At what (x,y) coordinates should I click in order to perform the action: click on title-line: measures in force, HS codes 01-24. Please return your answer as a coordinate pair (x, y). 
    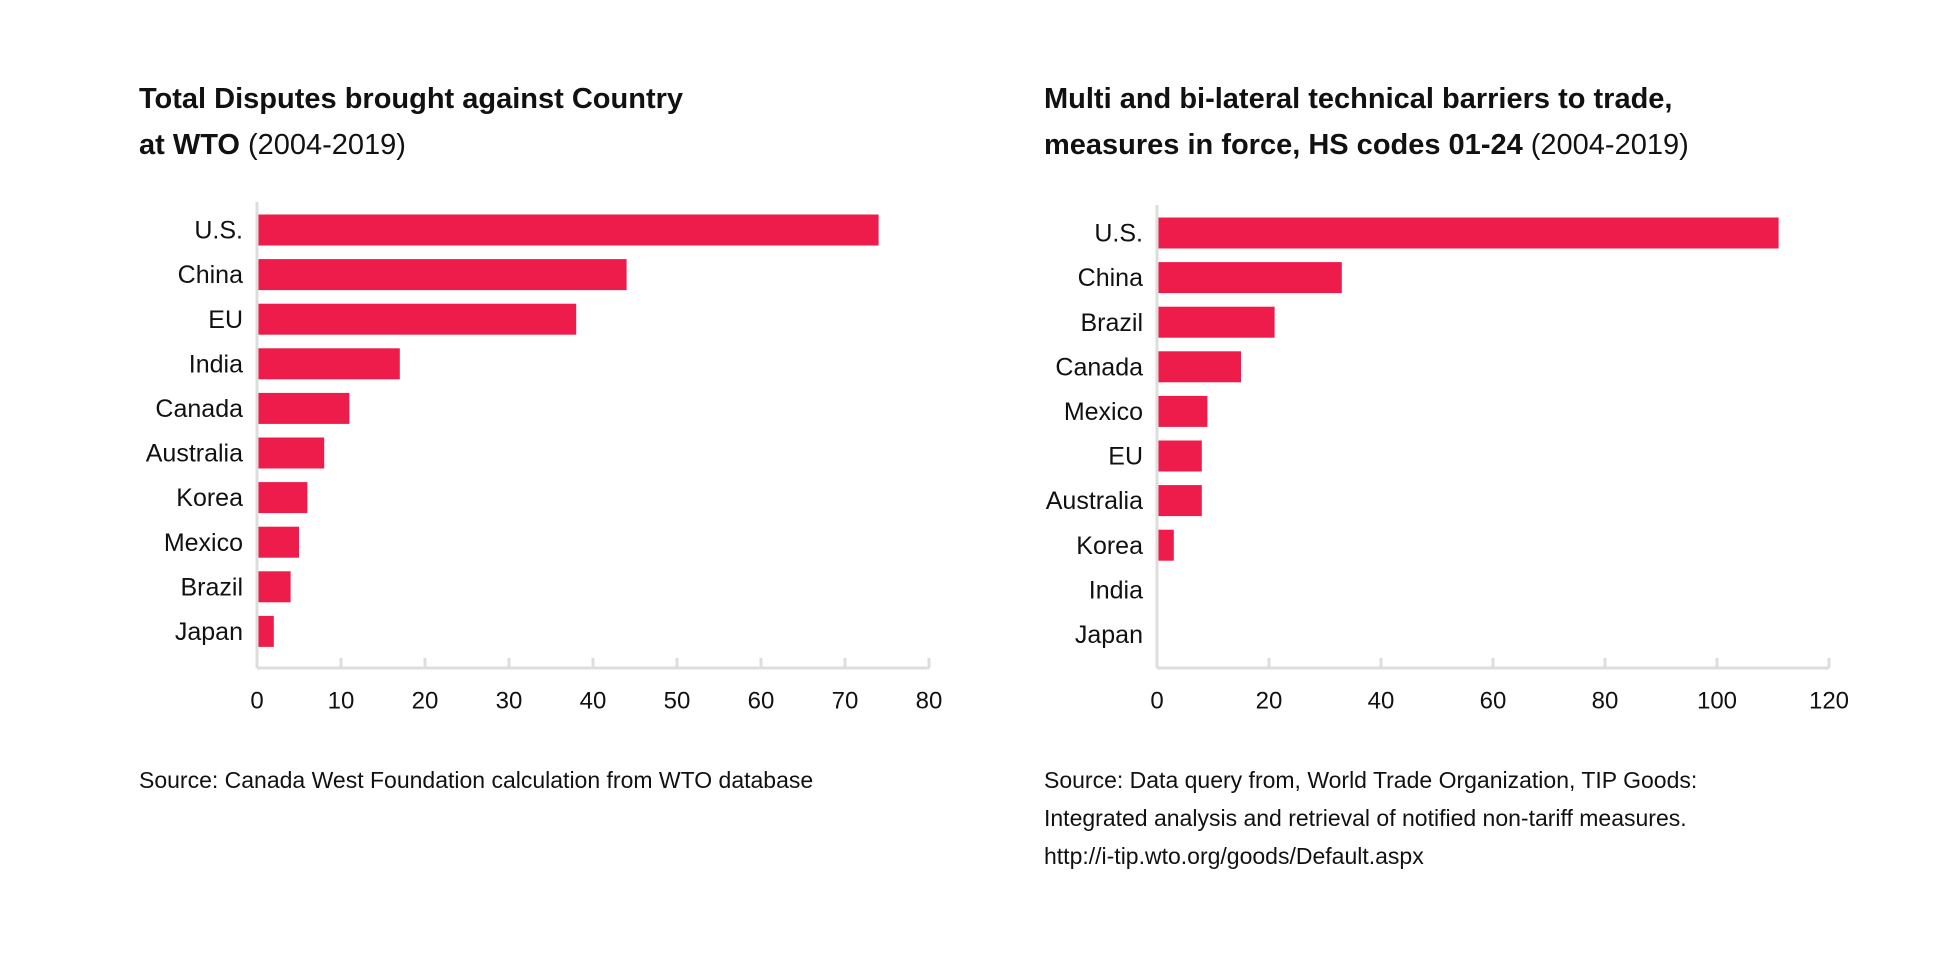
    Looking at the image, I should click on (1283, 145).